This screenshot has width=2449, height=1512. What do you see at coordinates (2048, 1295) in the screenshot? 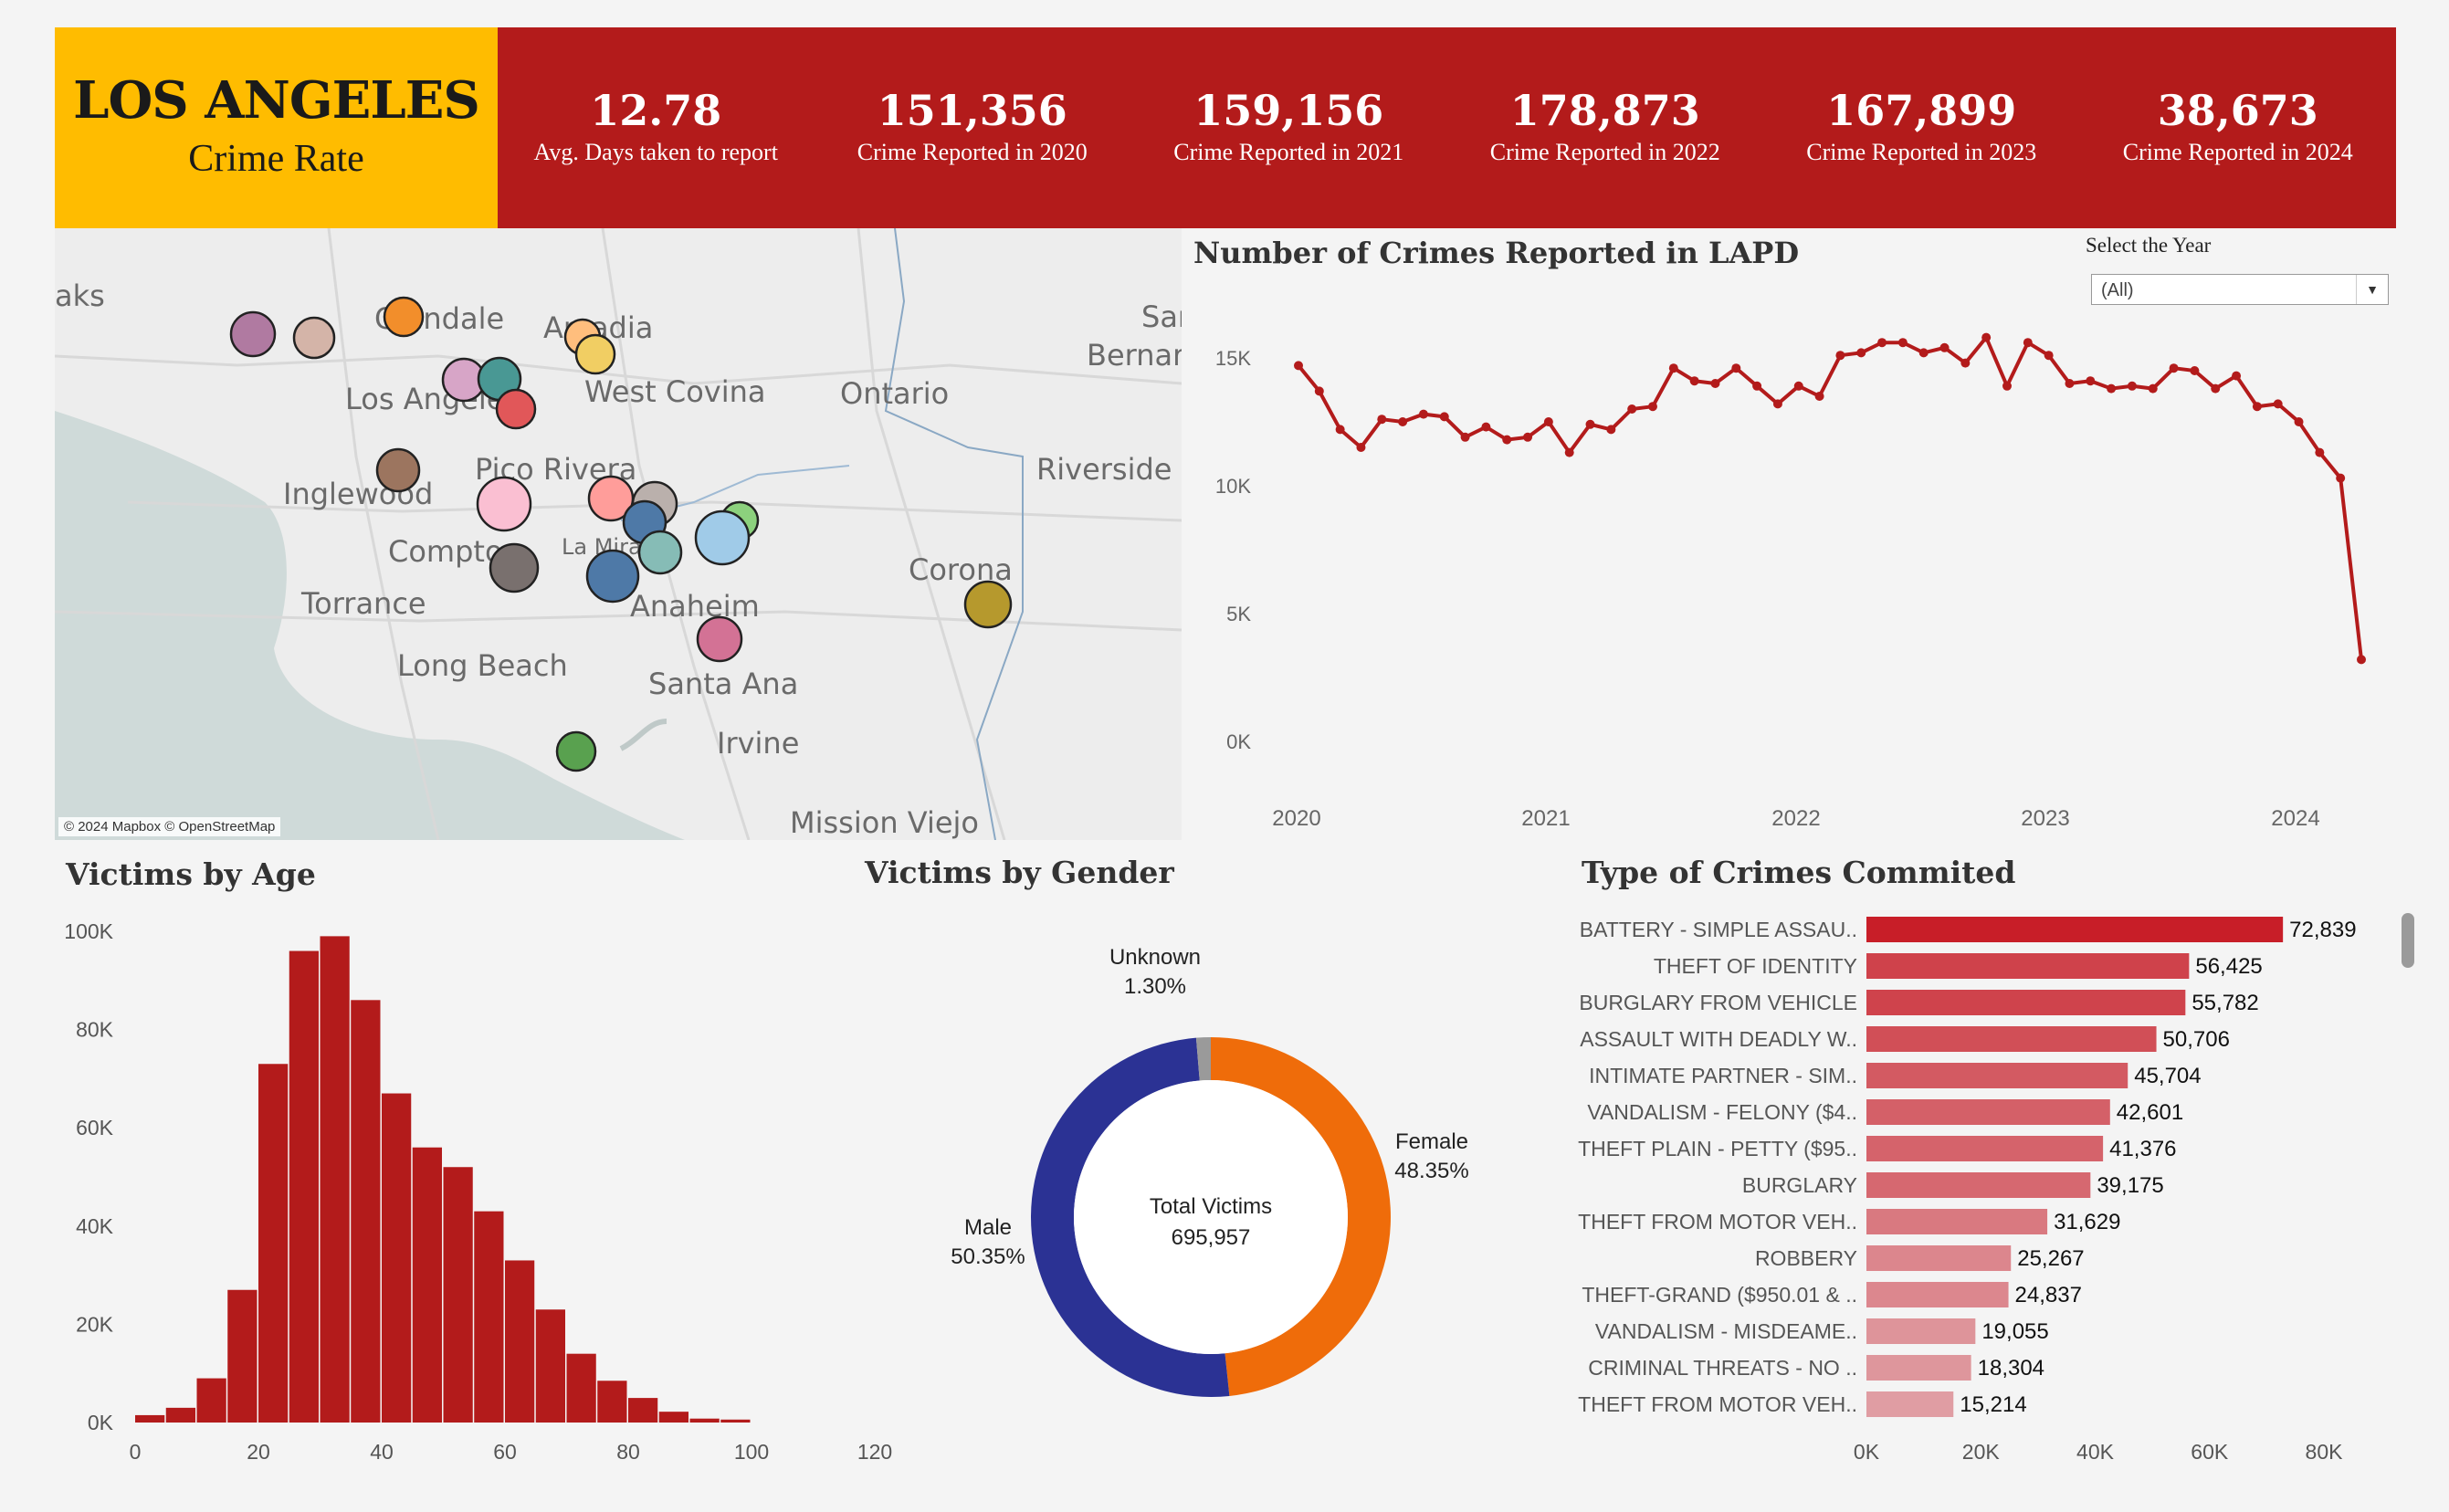
I see `crime-value-label: 24,837` at bounding box center [2048, 1295].